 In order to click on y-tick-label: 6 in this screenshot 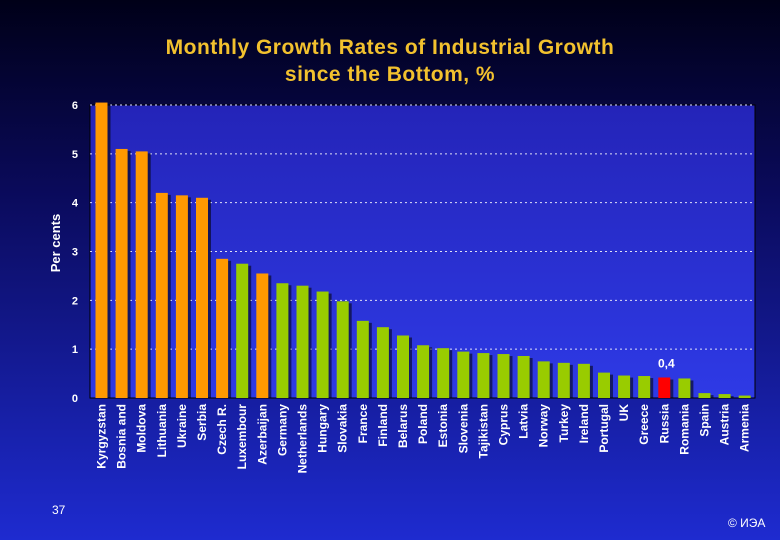, I will do `click(75, 106)`.